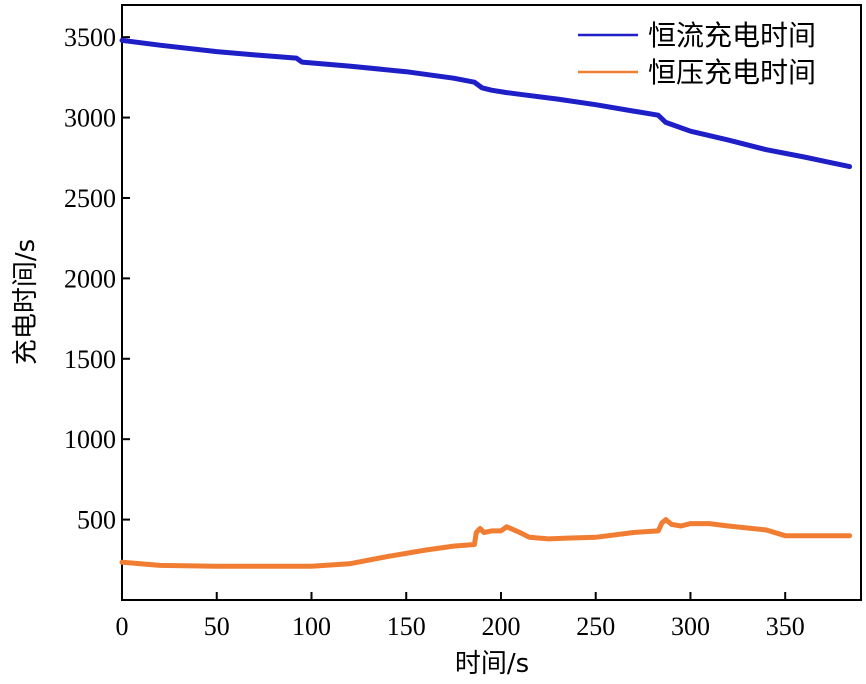 Image resolution: width=866 pixels, height=684 pixels. Describe the element at coordinates (486, 543) in the screenshot. I see `series-line-constant-voltage` at that location.